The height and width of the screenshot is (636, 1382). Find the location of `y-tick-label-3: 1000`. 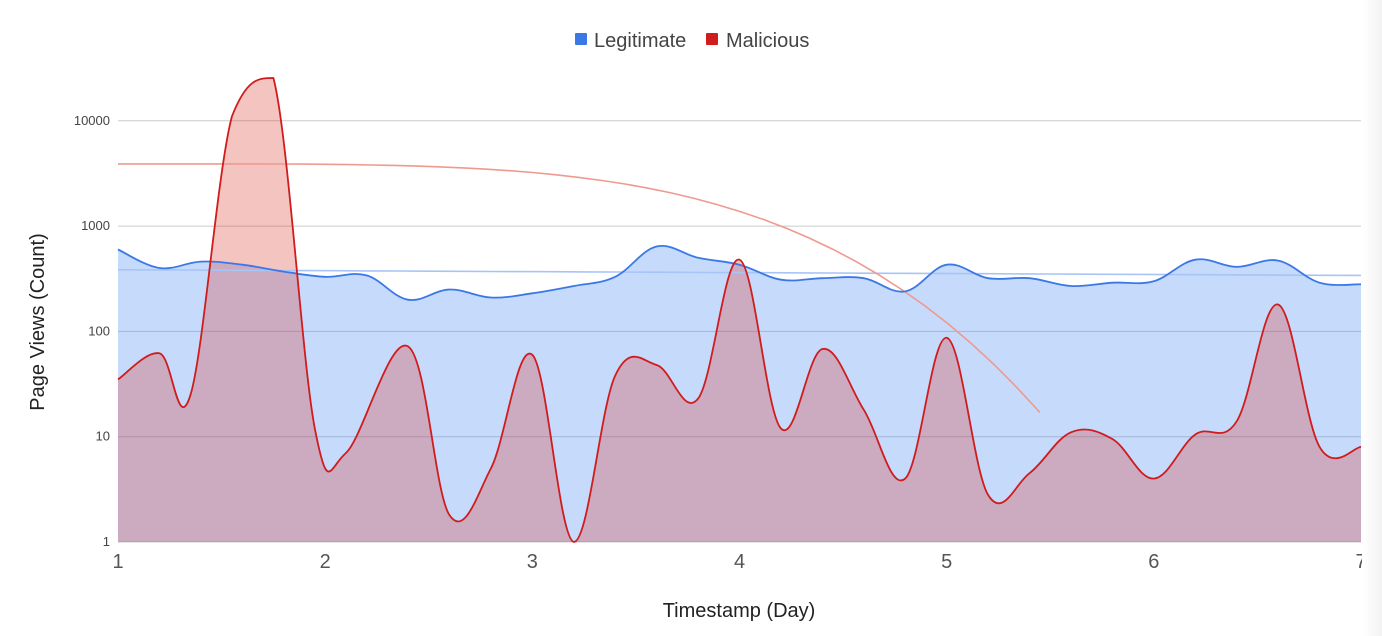

y-tick-label-3: 1000 is located at coordinates (95, 225).